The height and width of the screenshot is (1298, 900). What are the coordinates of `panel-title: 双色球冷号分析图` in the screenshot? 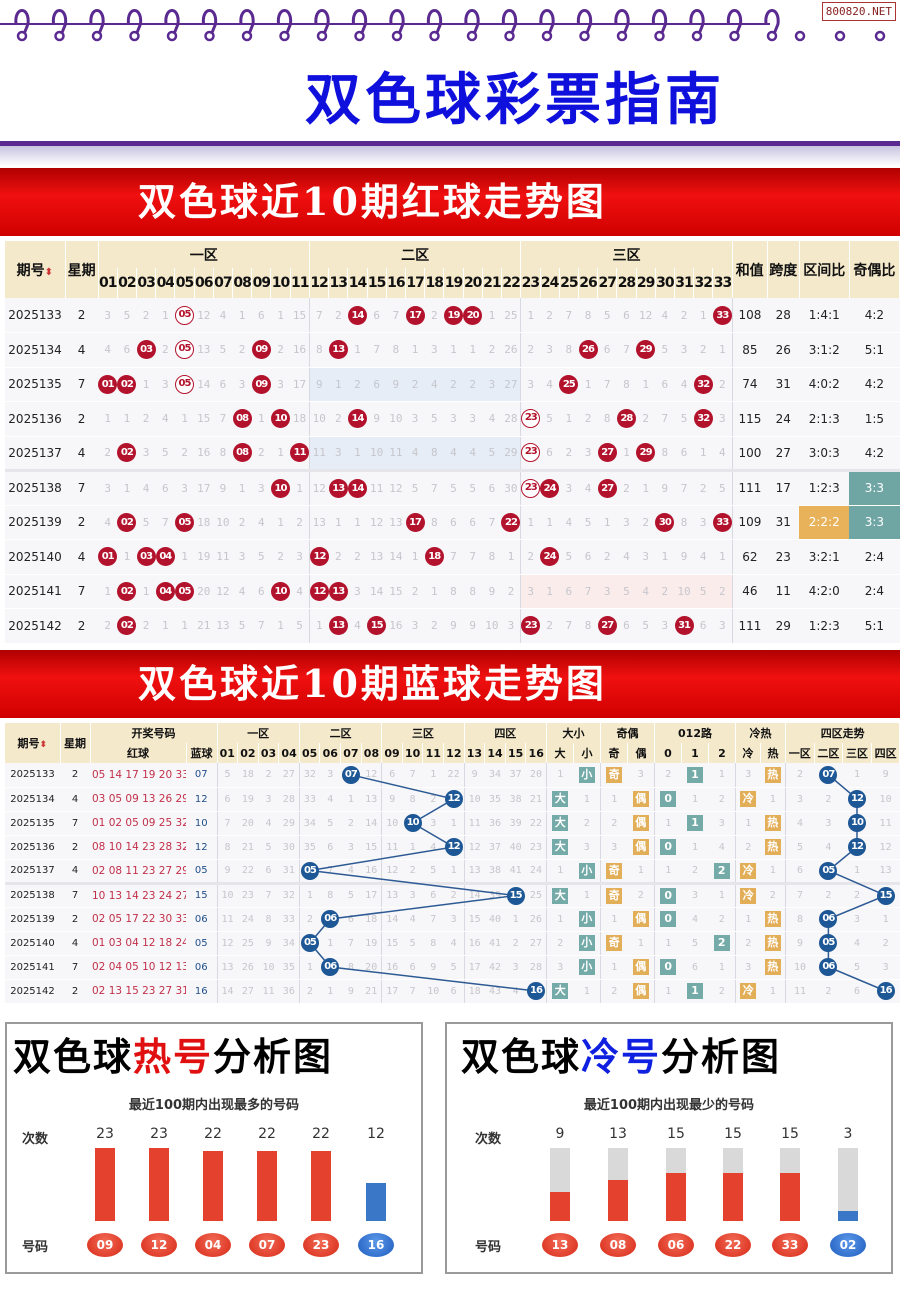 It's located at (621, 1056).